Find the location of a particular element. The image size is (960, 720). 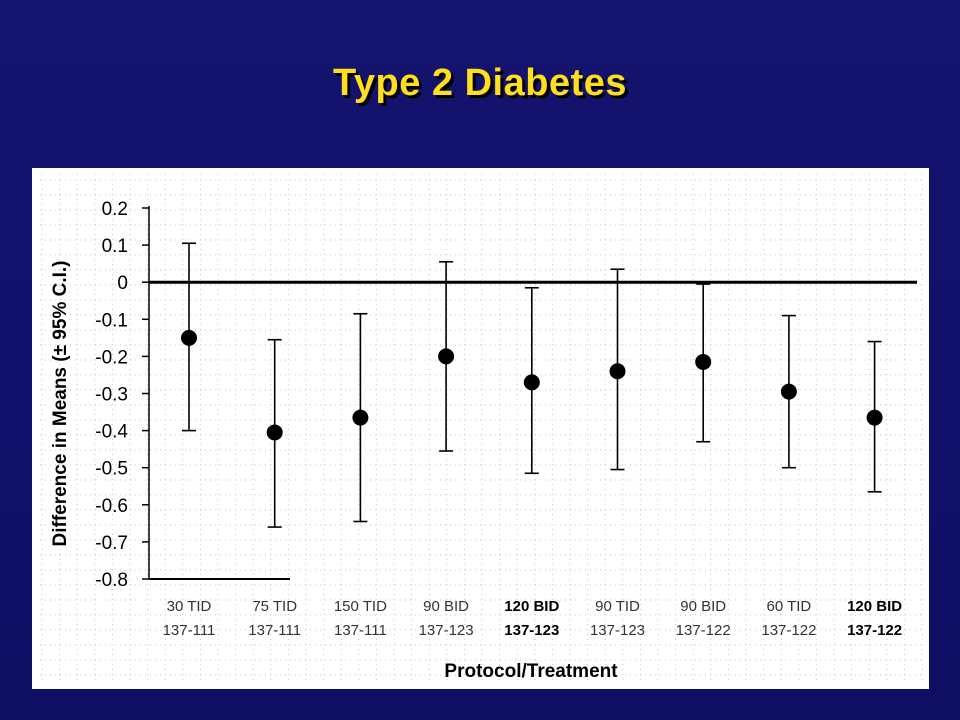

x-category-treatment-label: 30 TID is located at coordinates (189, 606).